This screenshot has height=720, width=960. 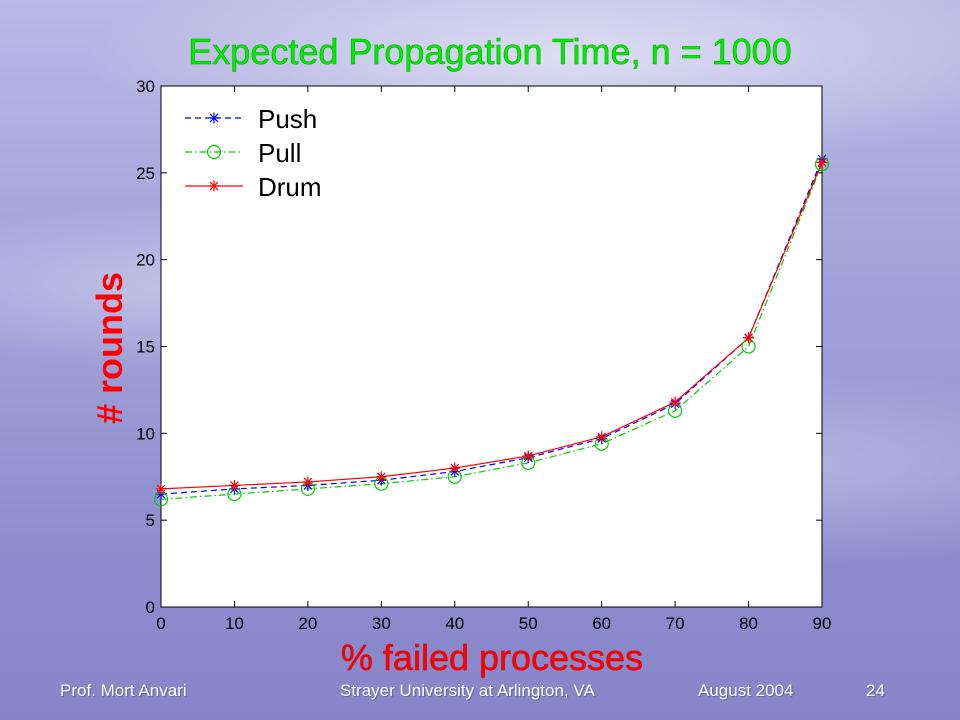 I want to click on y-tick-label: 30, so click(x=145, y=86).